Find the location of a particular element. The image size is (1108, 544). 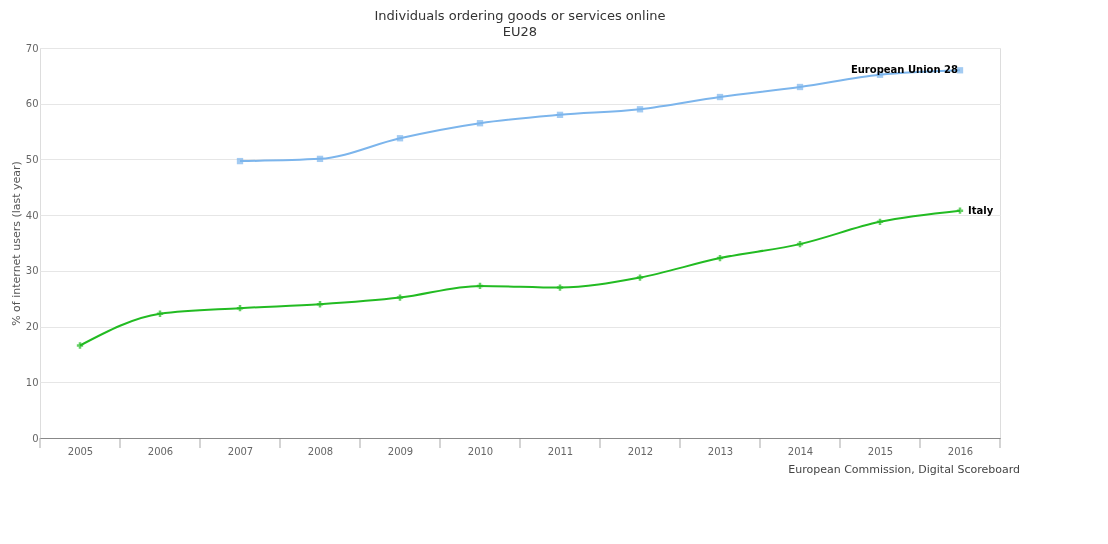

x-tick-label: 2016 is located at coordinates (960, 451).